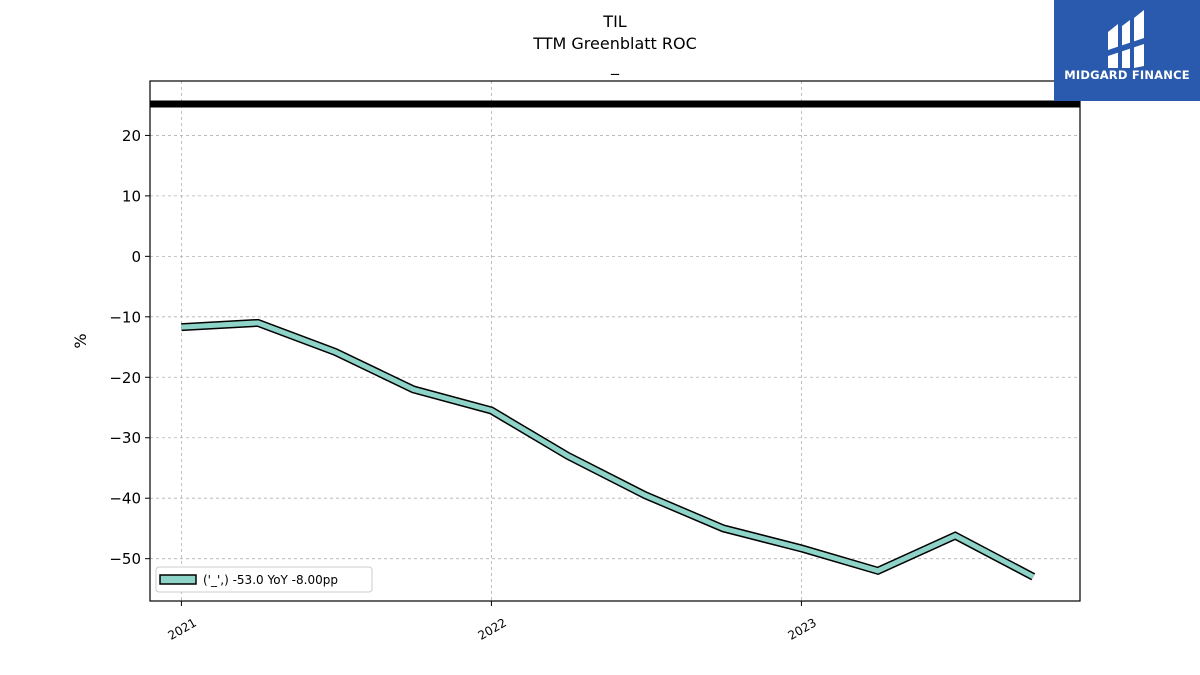  What do you see at coordinates (131, 136) in the screenshot?
I see `y-tick-label: 20` at bounding box center [131, 136].